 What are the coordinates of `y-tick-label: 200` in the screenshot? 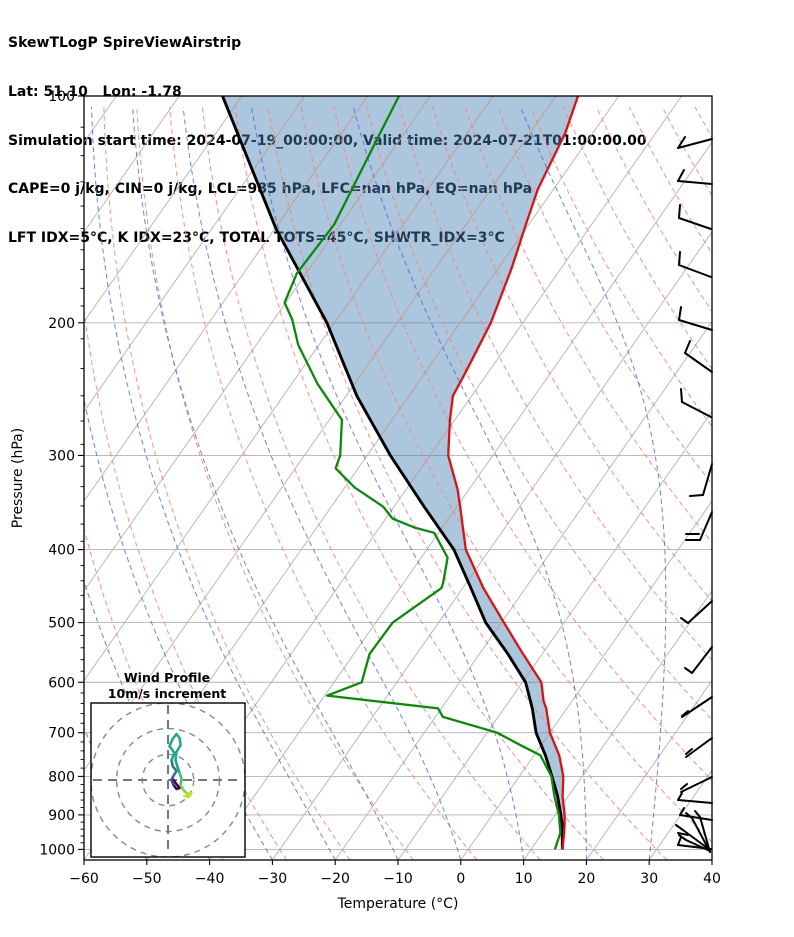 It's located at (61, 324).